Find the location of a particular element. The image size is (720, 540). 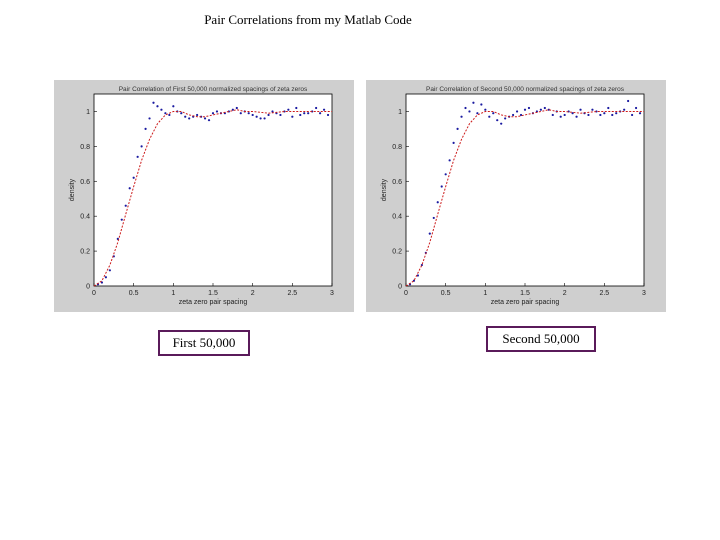

y-axis-label: density is located at coordinates (384, 189).